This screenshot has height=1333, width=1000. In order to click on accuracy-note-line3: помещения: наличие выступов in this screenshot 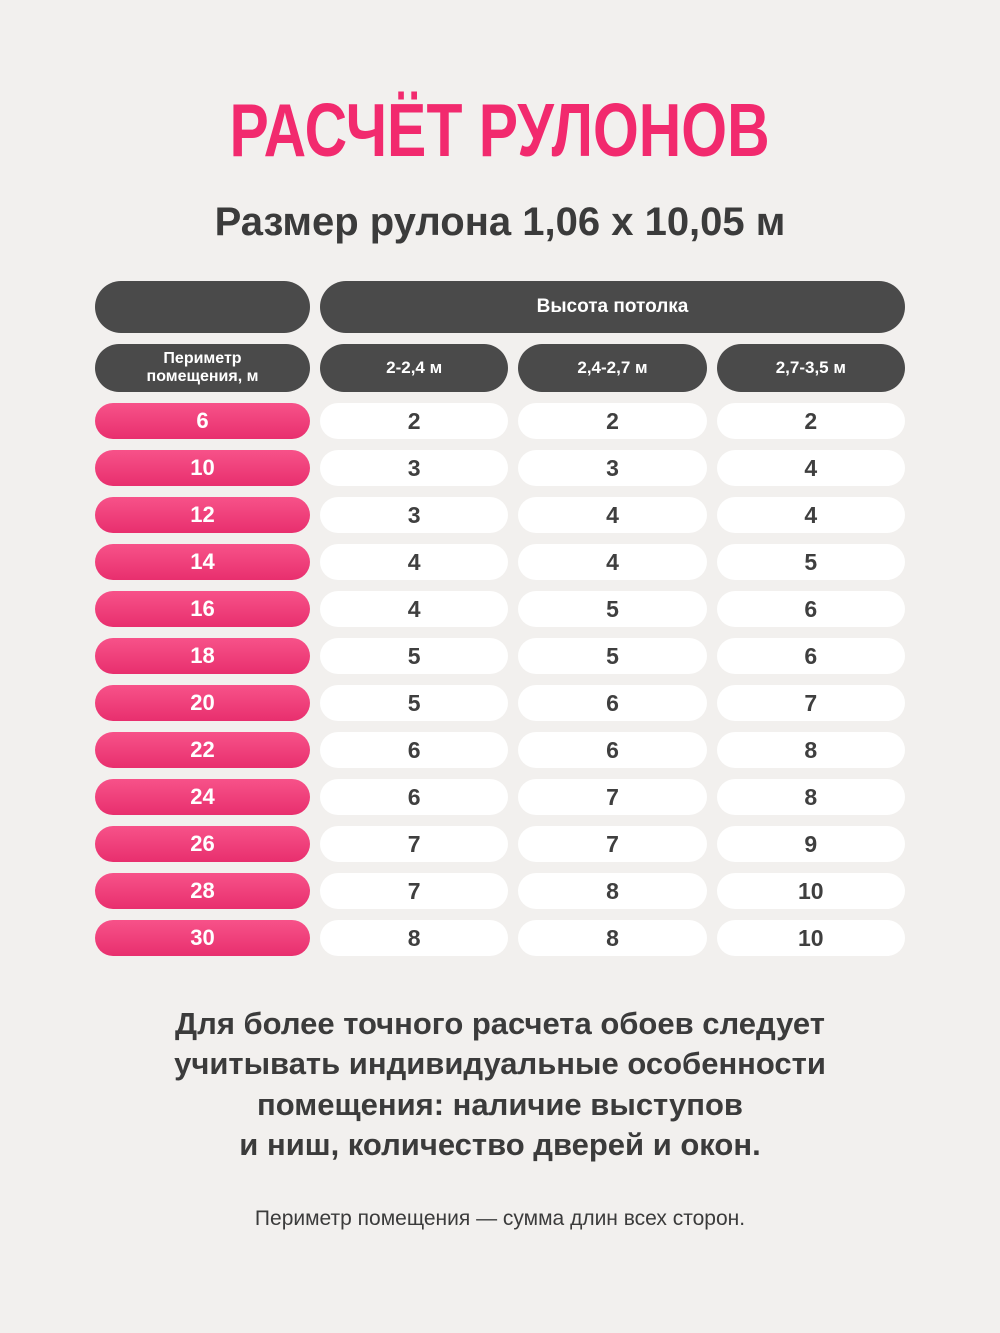, I will do `click(500, 1104)`.